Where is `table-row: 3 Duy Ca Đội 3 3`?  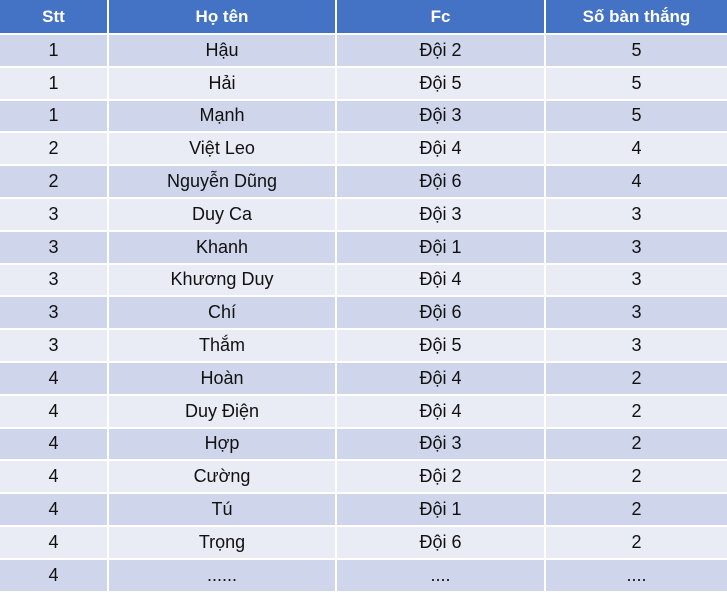 table-row: 3 Duy Ca Đội 3 3 is located at coordinates (363, 215).